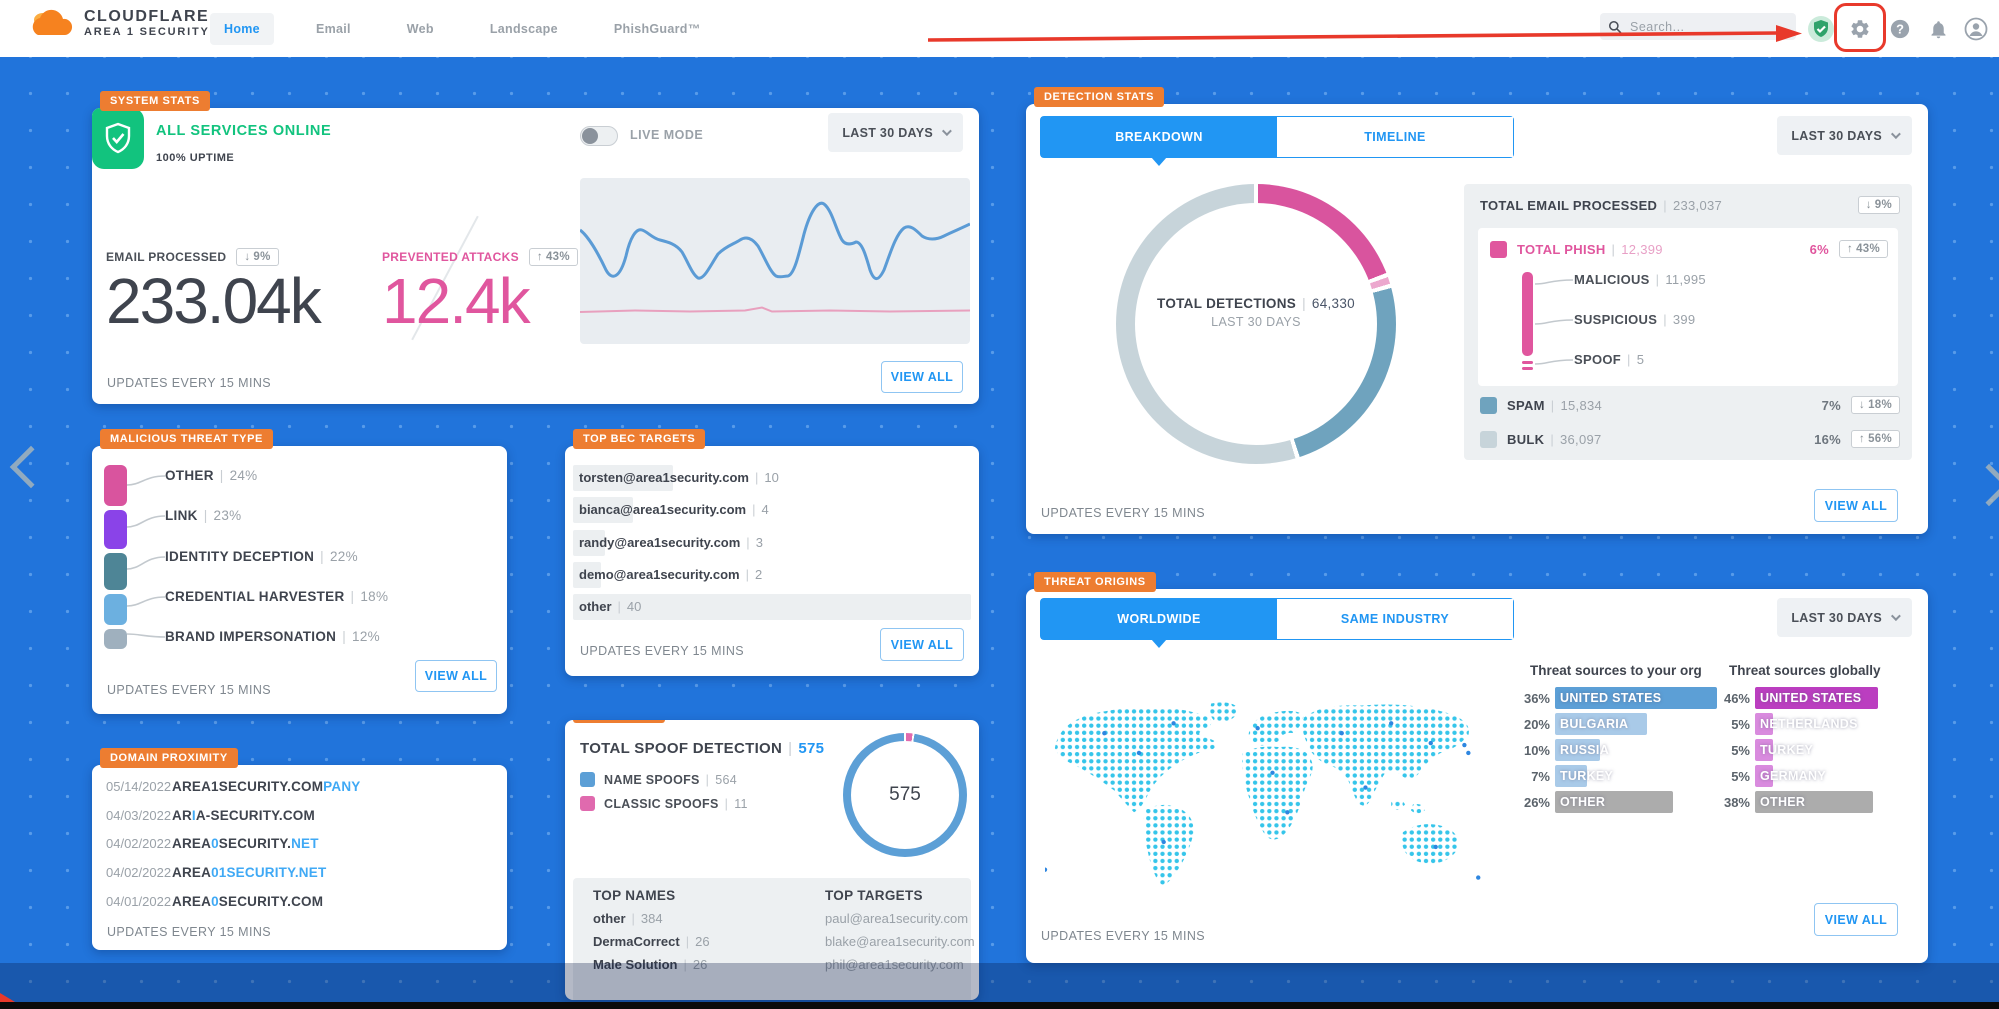  Describe the element at coordinates (664, 803) in the screenshot. I see `legend-classic-spoofs: CLASSIC SPOOFS11` at that location.